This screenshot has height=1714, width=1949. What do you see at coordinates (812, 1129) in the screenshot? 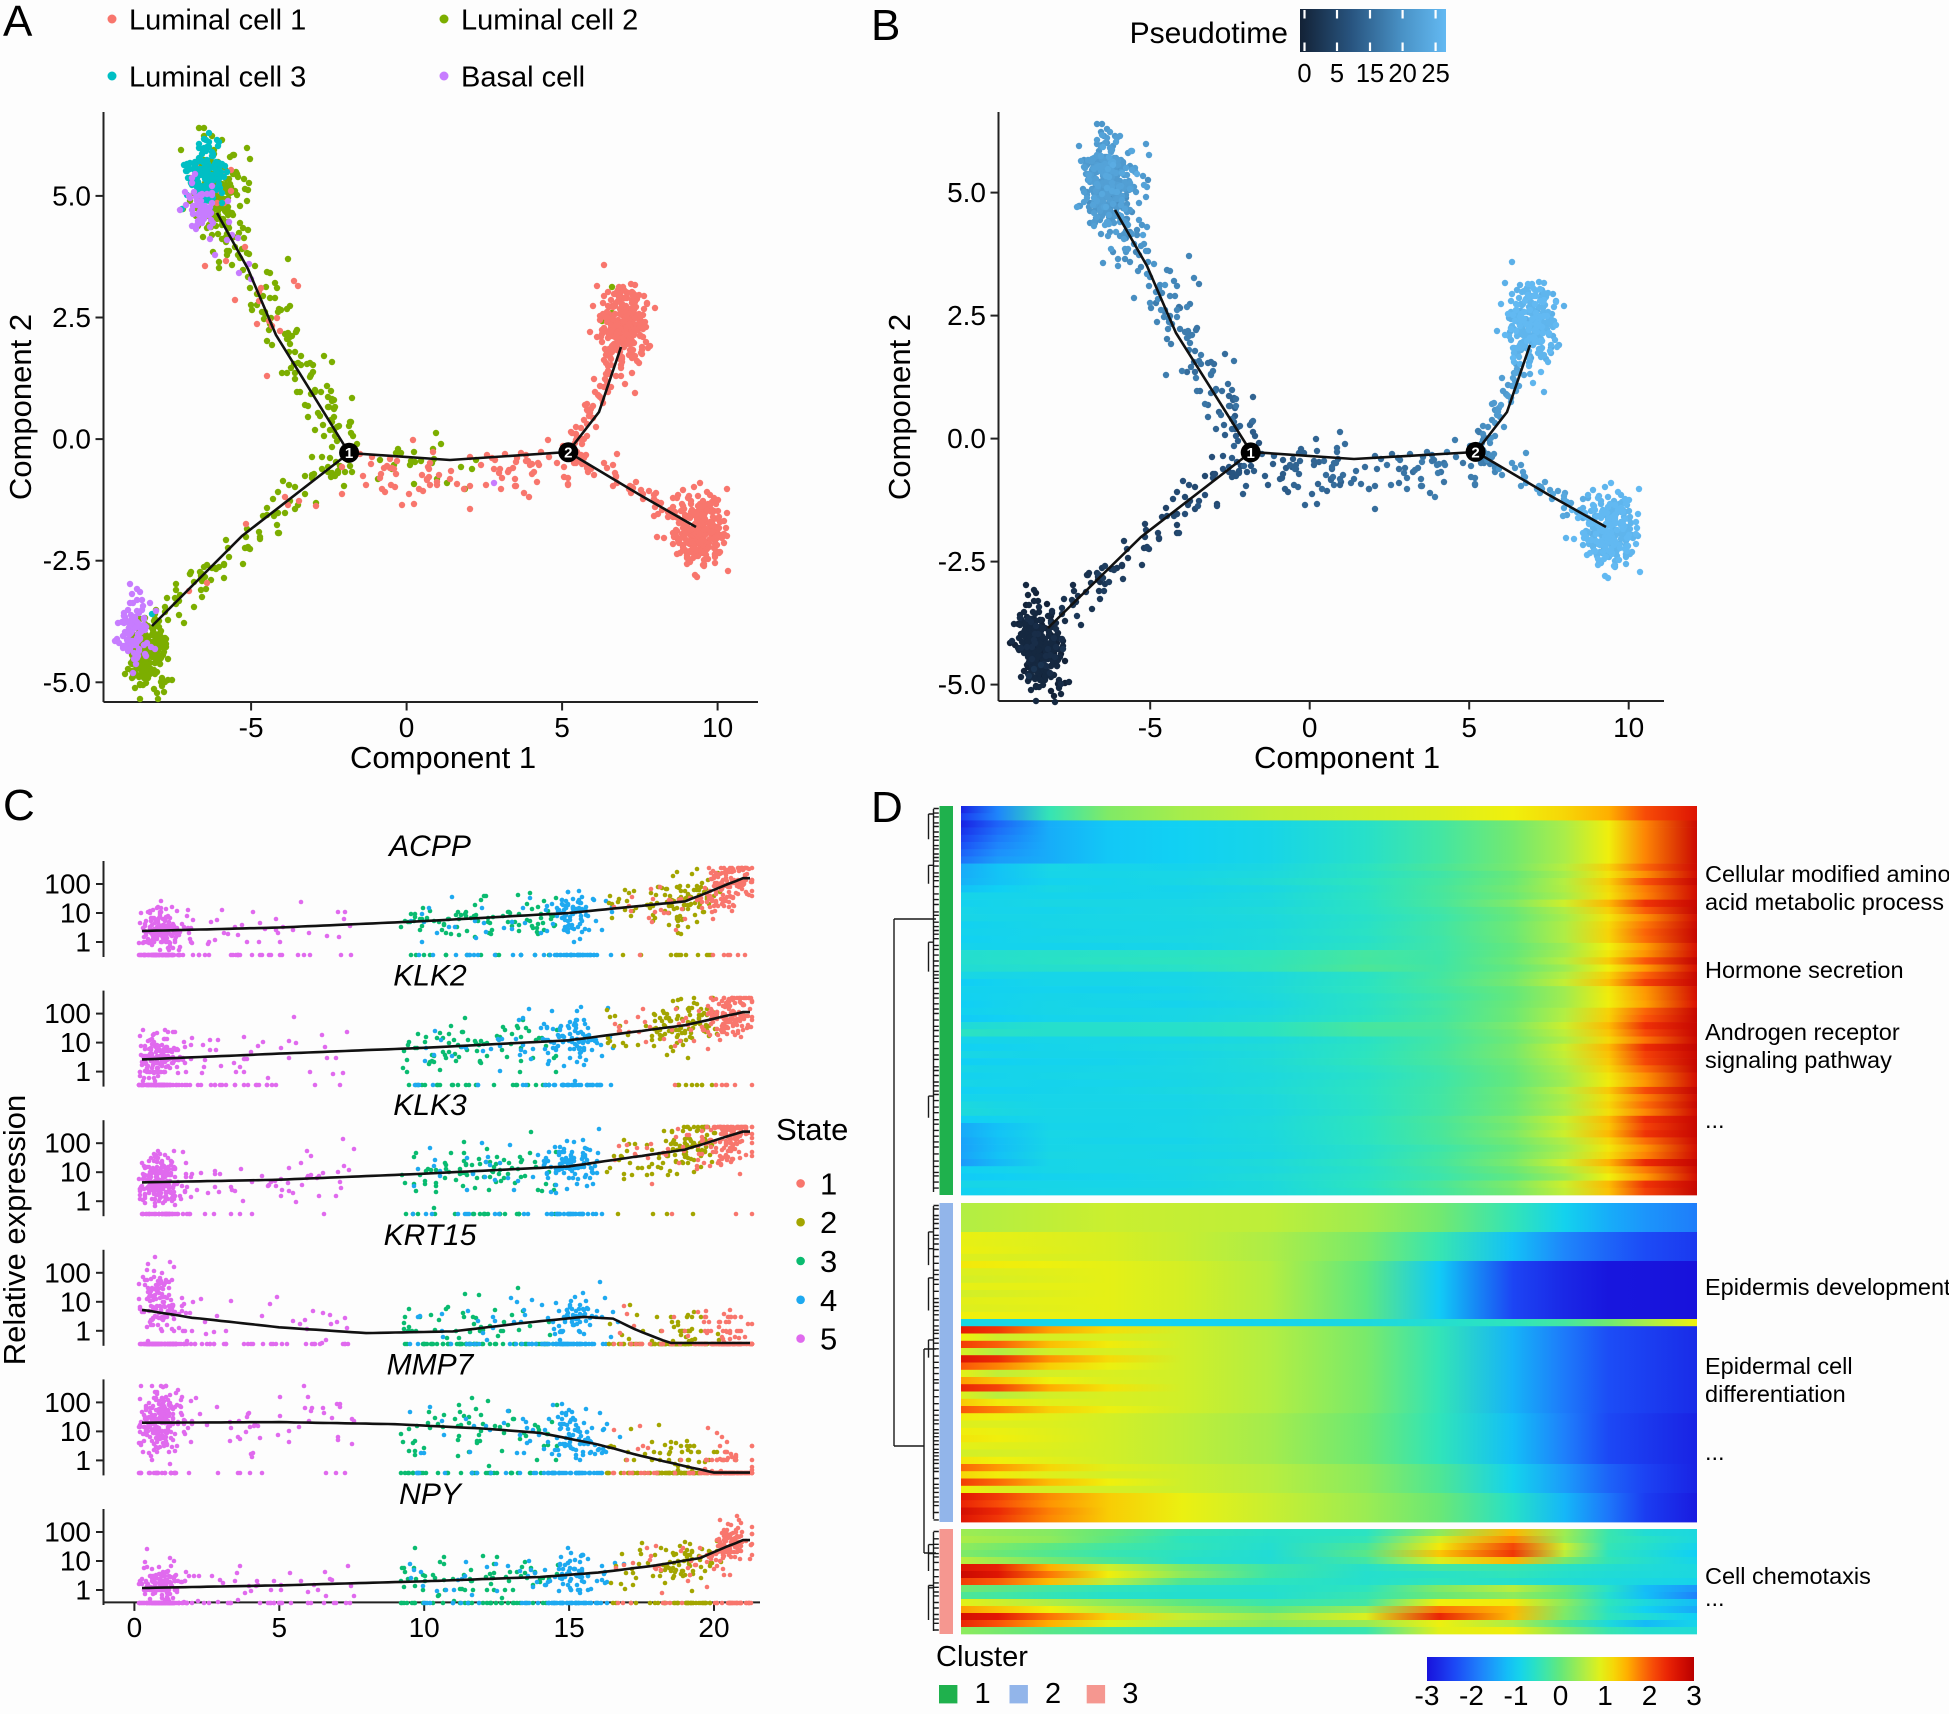
I see `svg-text: State` at bounding box center [812, 1129].